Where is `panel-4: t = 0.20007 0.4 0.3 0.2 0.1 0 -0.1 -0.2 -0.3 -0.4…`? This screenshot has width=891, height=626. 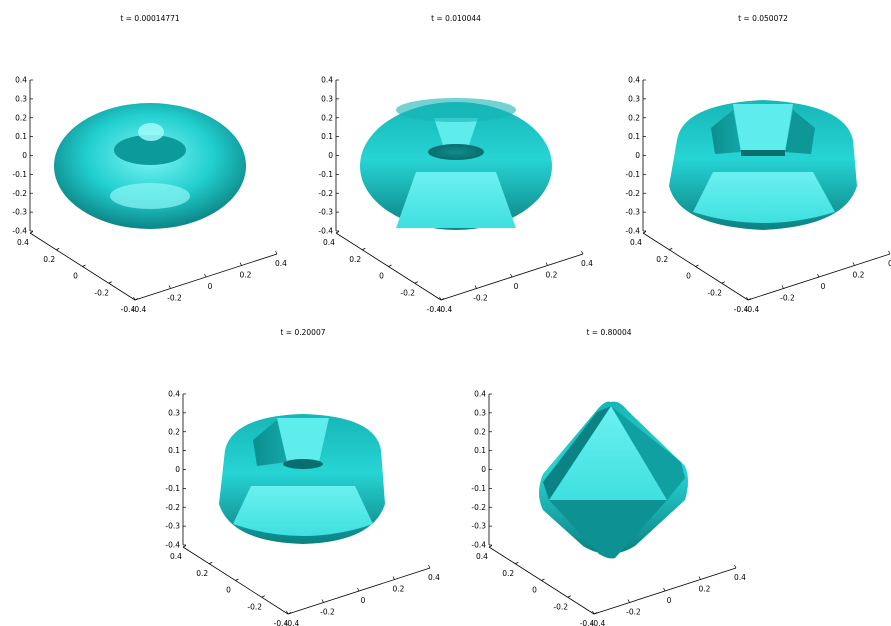 panel-4: t = 0.20007 0.4 0.3 0.2 0.1 0 -0.1 -0.2 -0.3 -0.4… is located at coordinates (302, 477).